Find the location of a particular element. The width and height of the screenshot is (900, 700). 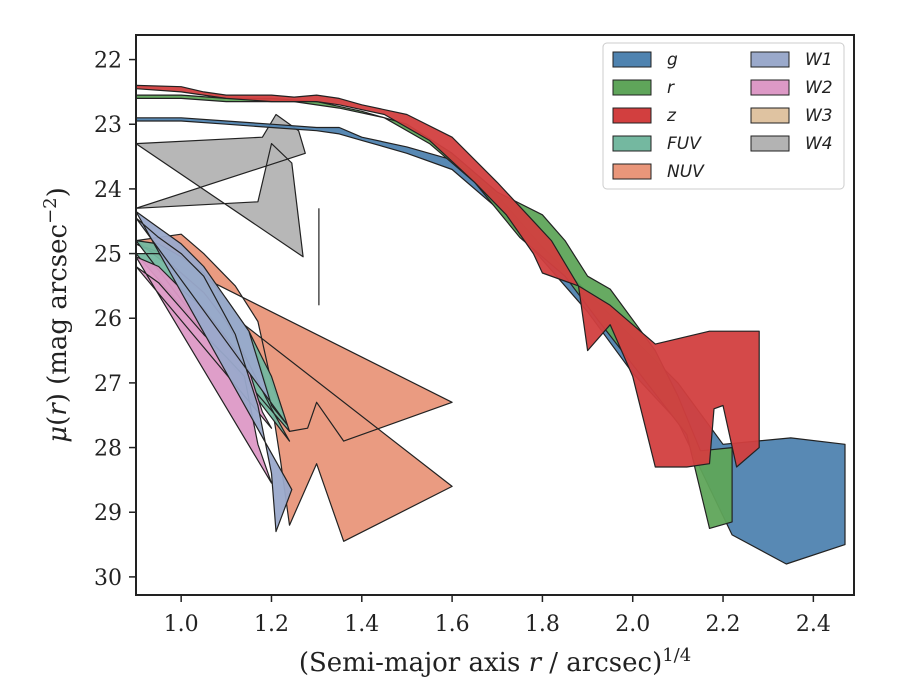

y-tick-label: 23 is located at coordinates (108, 125).